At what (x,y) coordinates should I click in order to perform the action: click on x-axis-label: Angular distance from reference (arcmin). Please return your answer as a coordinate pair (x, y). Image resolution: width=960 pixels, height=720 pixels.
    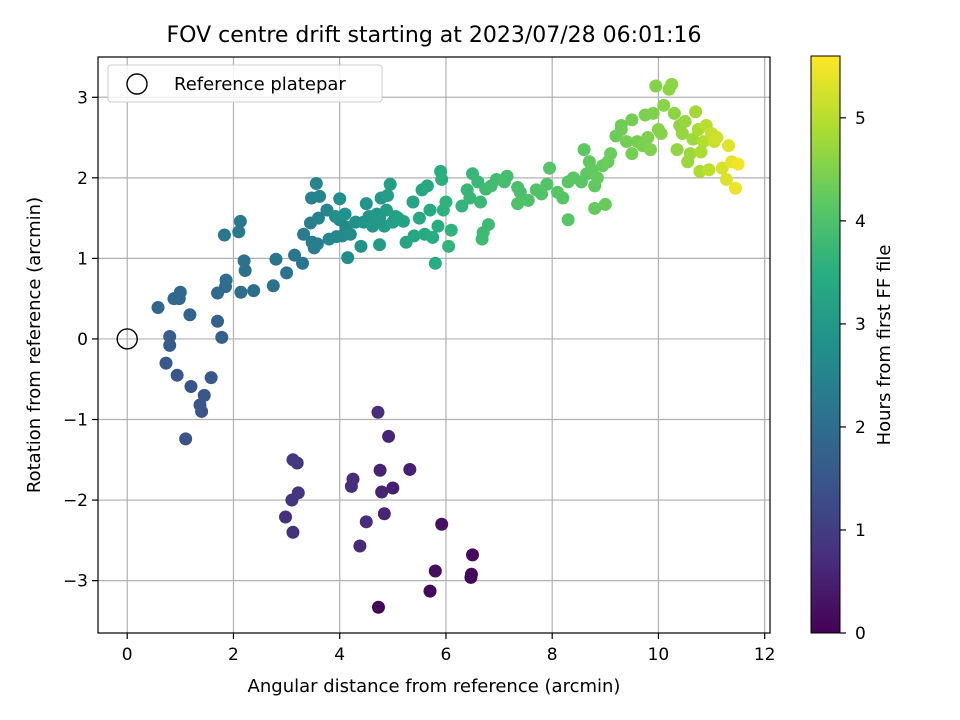
    Looking at the image, I should click on (434, 686).